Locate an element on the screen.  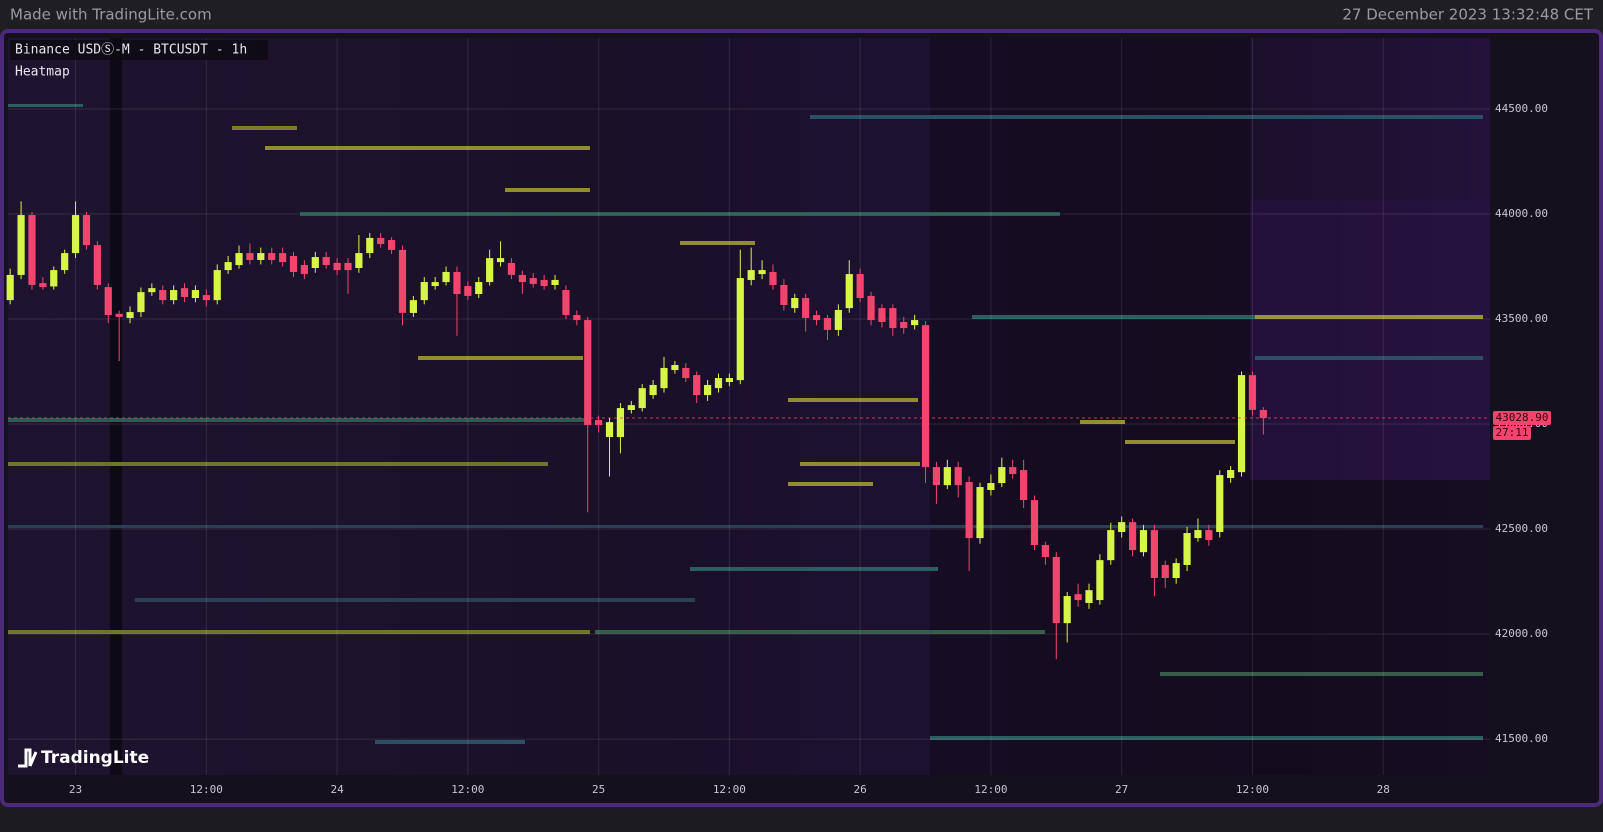
chart-subtitle: Heatmap is located at coordinates (42, 72).